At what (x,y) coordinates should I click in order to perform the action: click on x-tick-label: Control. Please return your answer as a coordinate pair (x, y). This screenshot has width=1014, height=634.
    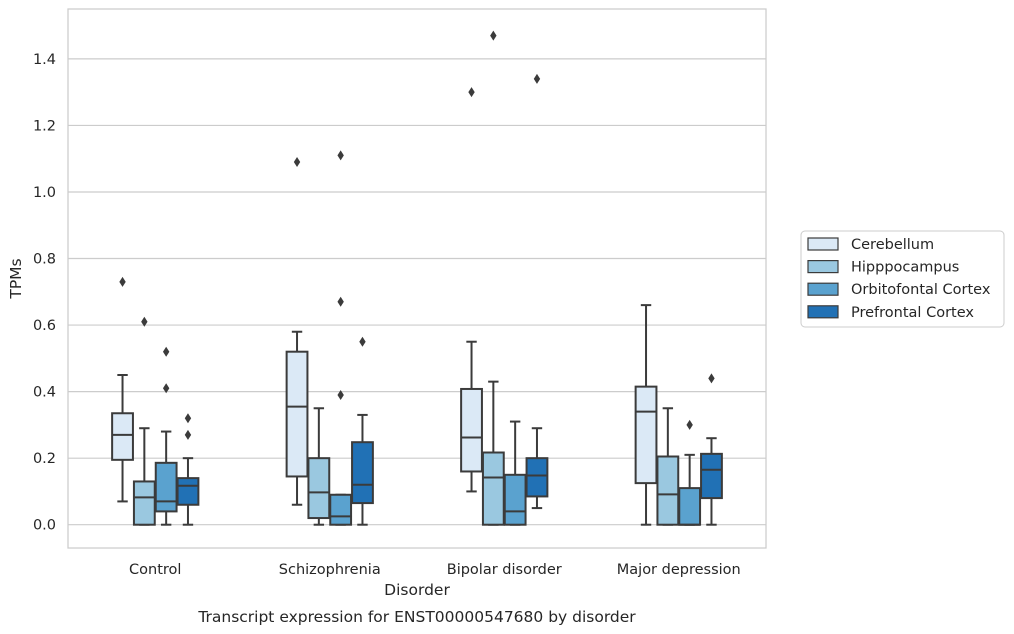
    Looking at the image, I should click on (155, 570).